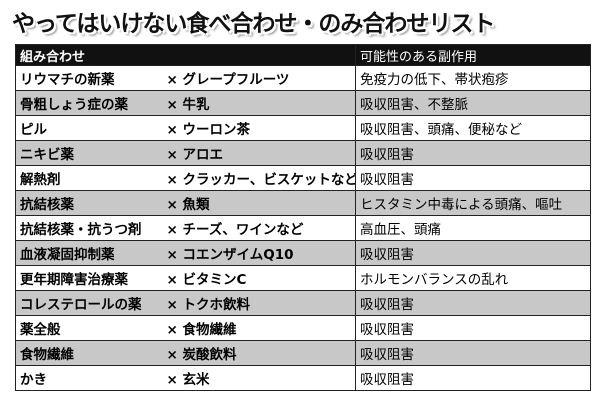 The height and width of the screenshot is (407, 600). What do you see at coordinates (258, 178) in the screenshot?
I see `food-cell: × クラッカー、ビスケットなど` at bounding box center [258, 178].